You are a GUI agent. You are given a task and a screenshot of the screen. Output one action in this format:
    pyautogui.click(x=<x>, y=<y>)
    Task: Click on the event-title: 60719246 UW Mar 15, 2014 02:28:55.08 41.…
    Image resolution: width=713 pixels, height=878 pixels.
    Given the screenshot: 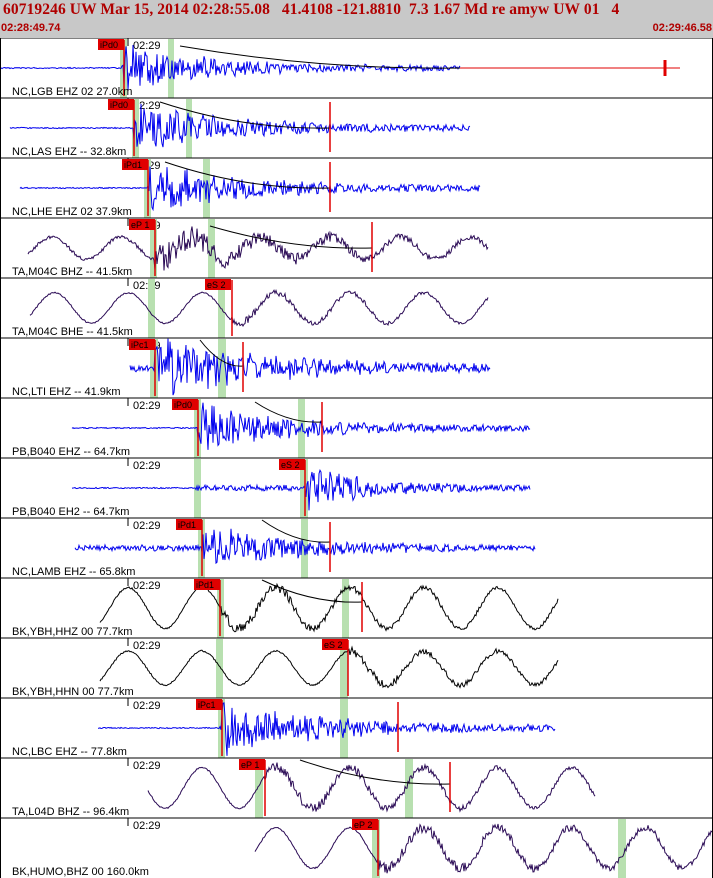 What is the action you would take?
    pyautogui.click(x=311, y=9)
    